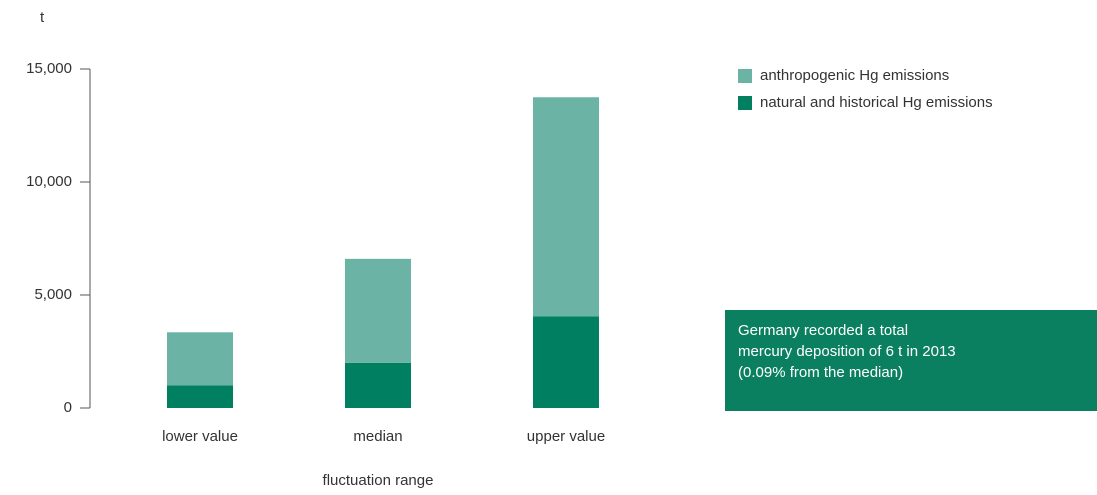 This screenshot has height=495, width=1097. What do you see at coordinates (820, 372) in the screenshot?
I see `annotation-text: (0.09% from the median)` at bounding box center [820, 372].